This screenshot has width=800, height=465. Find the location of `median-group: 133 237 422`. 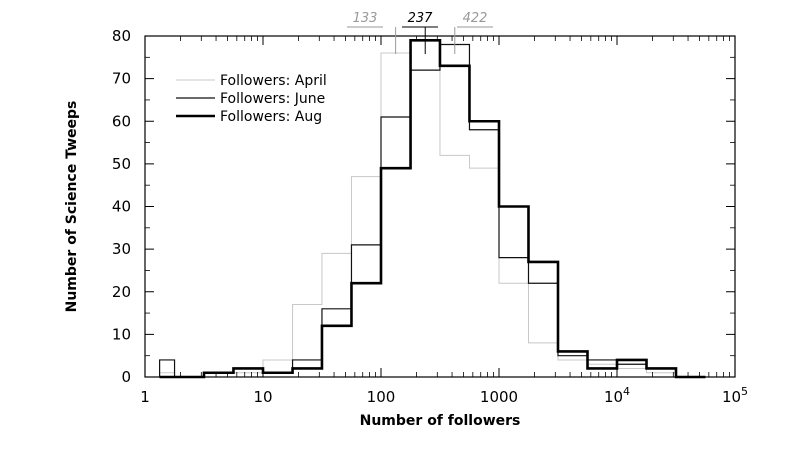

median-group: 133 237 422 is located at coordinates (420, 32).